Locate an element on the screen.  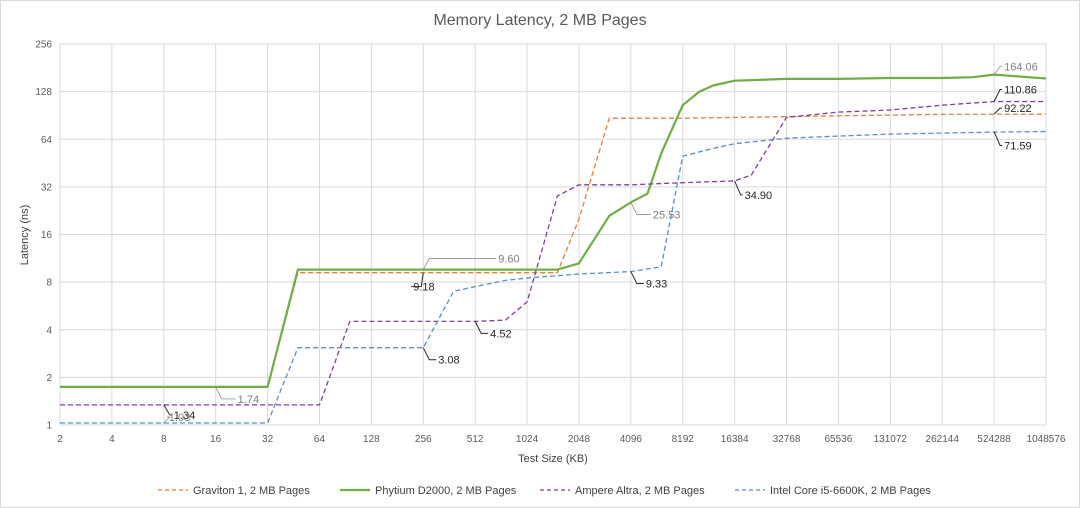
y-tick-label: 8 is located at coordinates (49, 283).